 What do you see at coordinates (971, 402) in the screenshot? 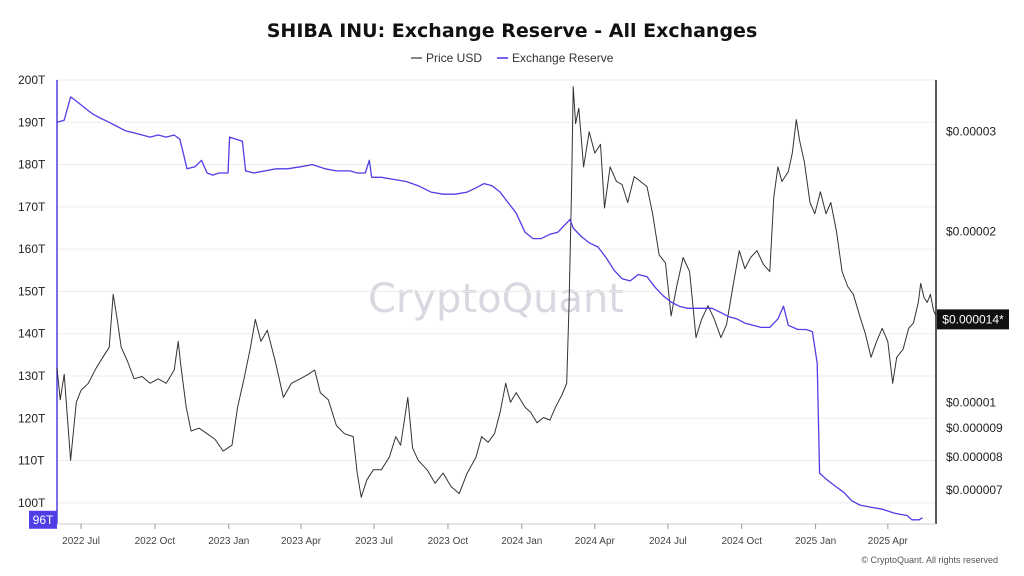
I see `right-tick-label: $0.00001` at bounding box center [971, 402].